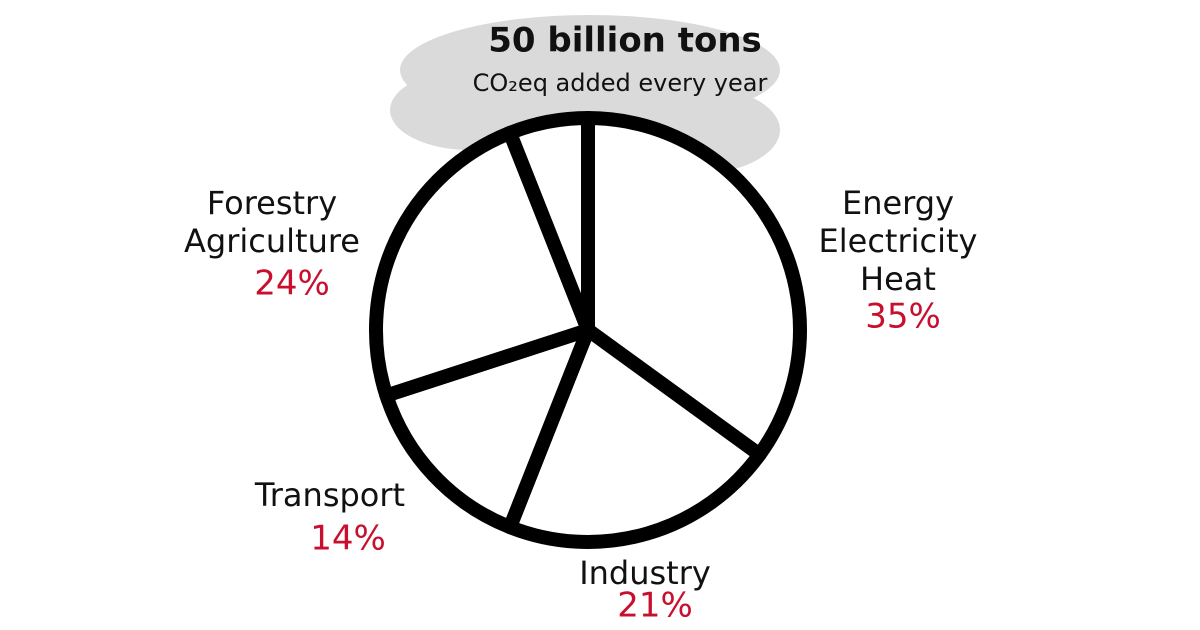  Describe the element at coordinates (292, 284) in the screenshot. I see `value-label: 24%` at that location.